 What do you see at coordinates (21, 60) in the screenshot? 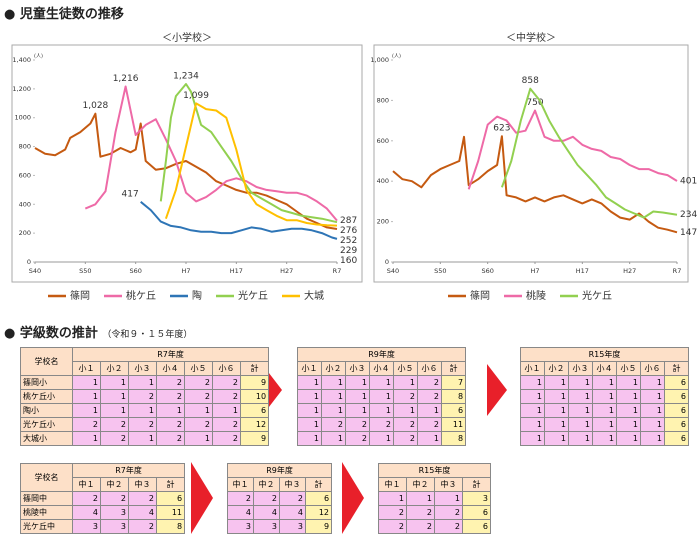
I see `y-tick-label: 1,400` at bounding box center [21, 60].